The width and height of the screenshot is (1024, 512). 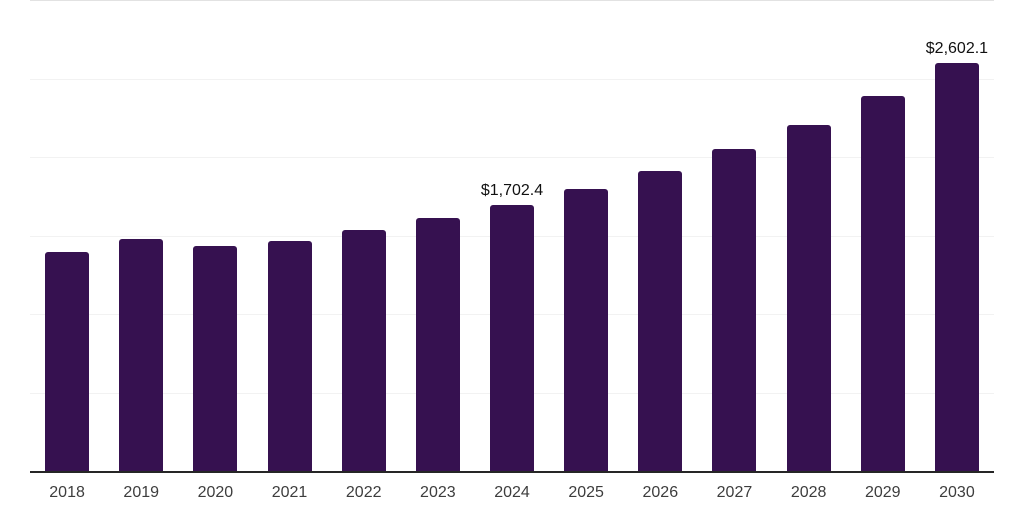 I want to click on bar-2024, so click(x=512, y=338).